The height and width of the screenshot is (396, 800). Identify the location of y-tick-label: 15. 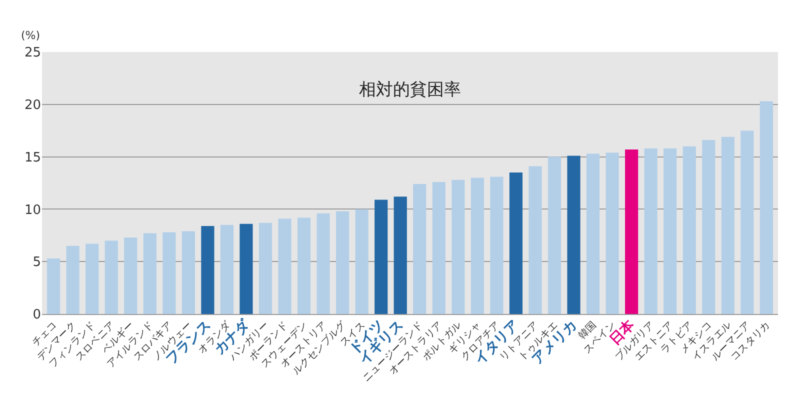
(32, 158).